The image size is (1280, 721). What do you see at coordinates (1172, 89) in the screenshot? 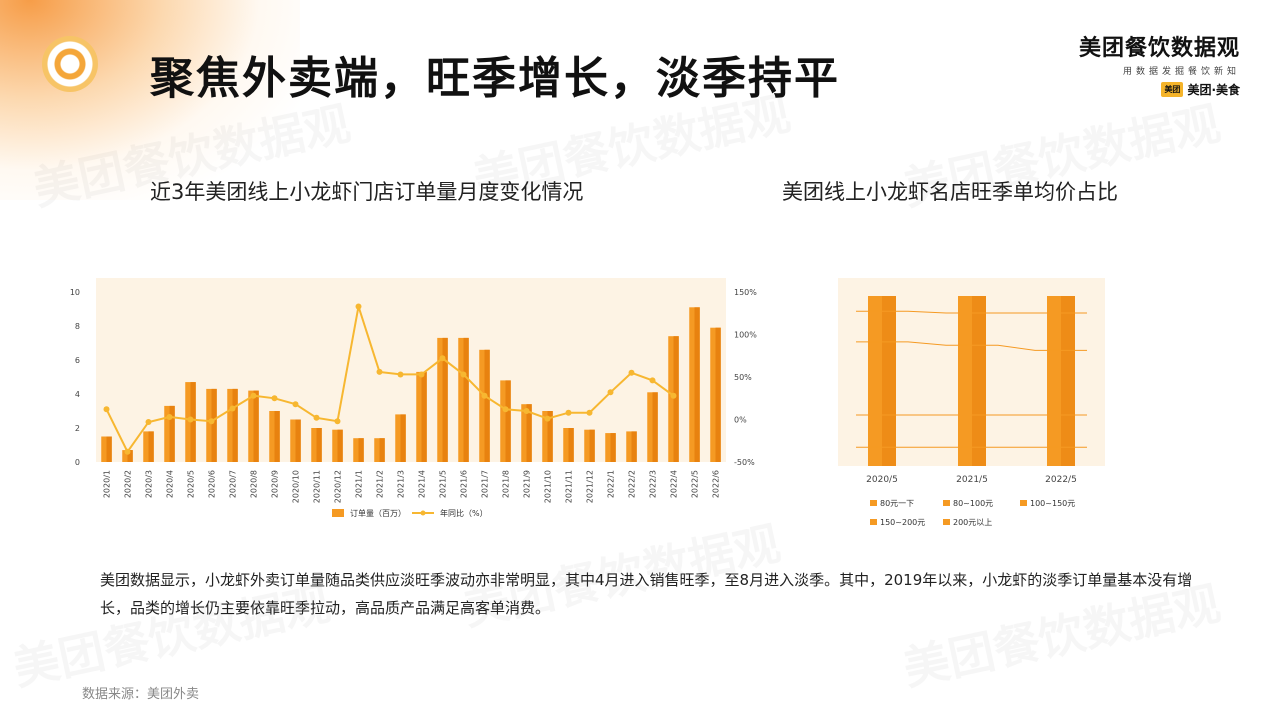
I see `brand-badge-icon: 美团` at bounding box center [1172, 89].